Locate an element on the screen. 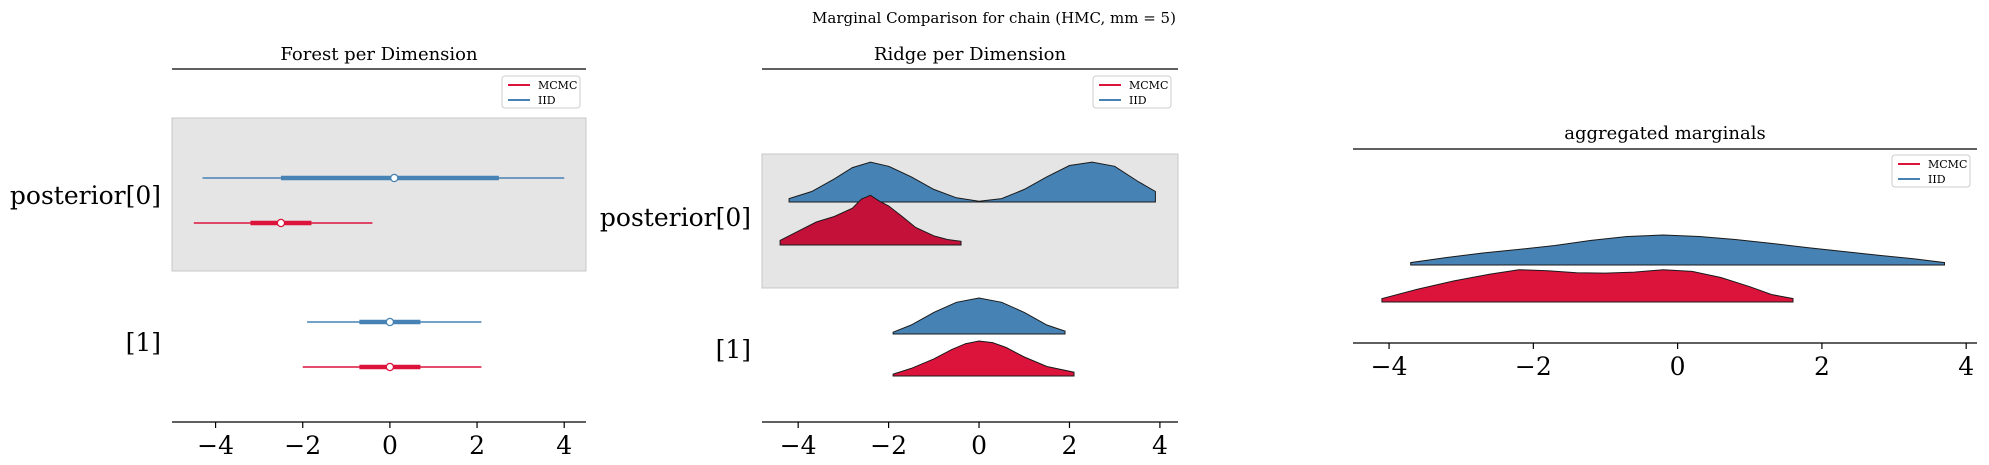  aggregate-ridge-mcmc is located at coordinates (1587, 286).